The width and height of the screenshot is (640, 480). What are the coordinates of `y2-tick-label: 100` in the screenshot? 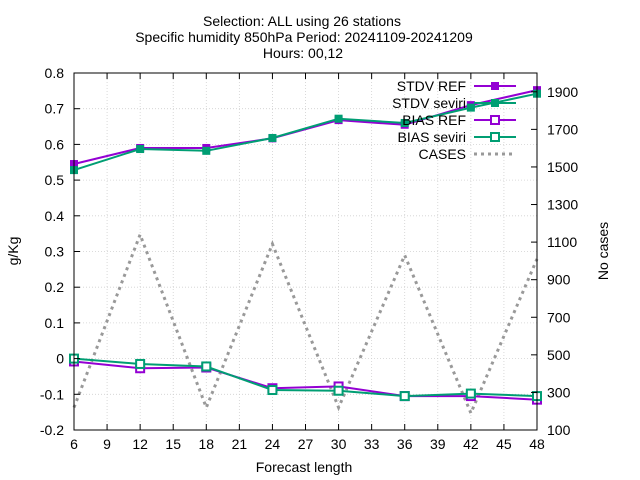 It's located at (559, 430).